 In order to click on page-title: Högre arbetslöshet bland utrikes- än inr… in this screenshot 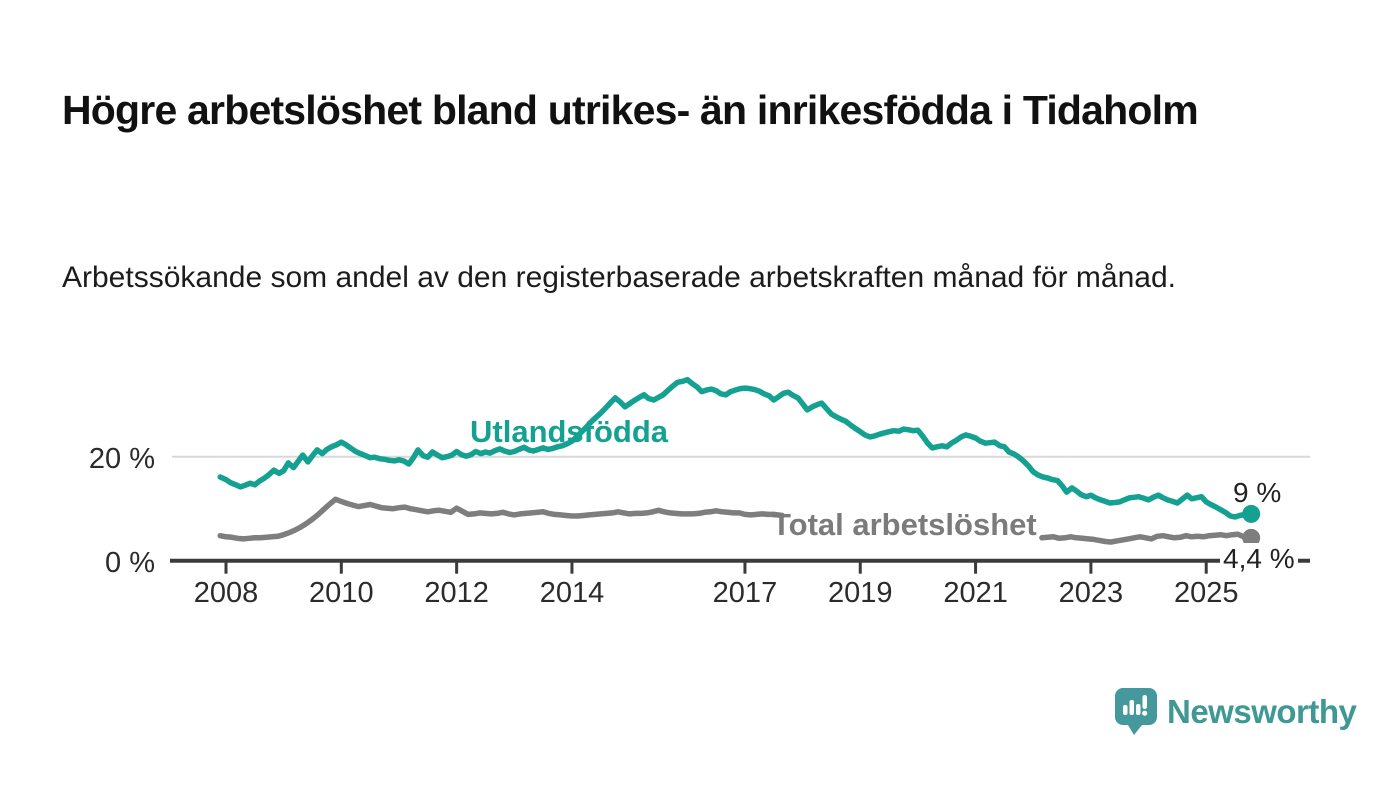, I will do `click(630, 110)`.